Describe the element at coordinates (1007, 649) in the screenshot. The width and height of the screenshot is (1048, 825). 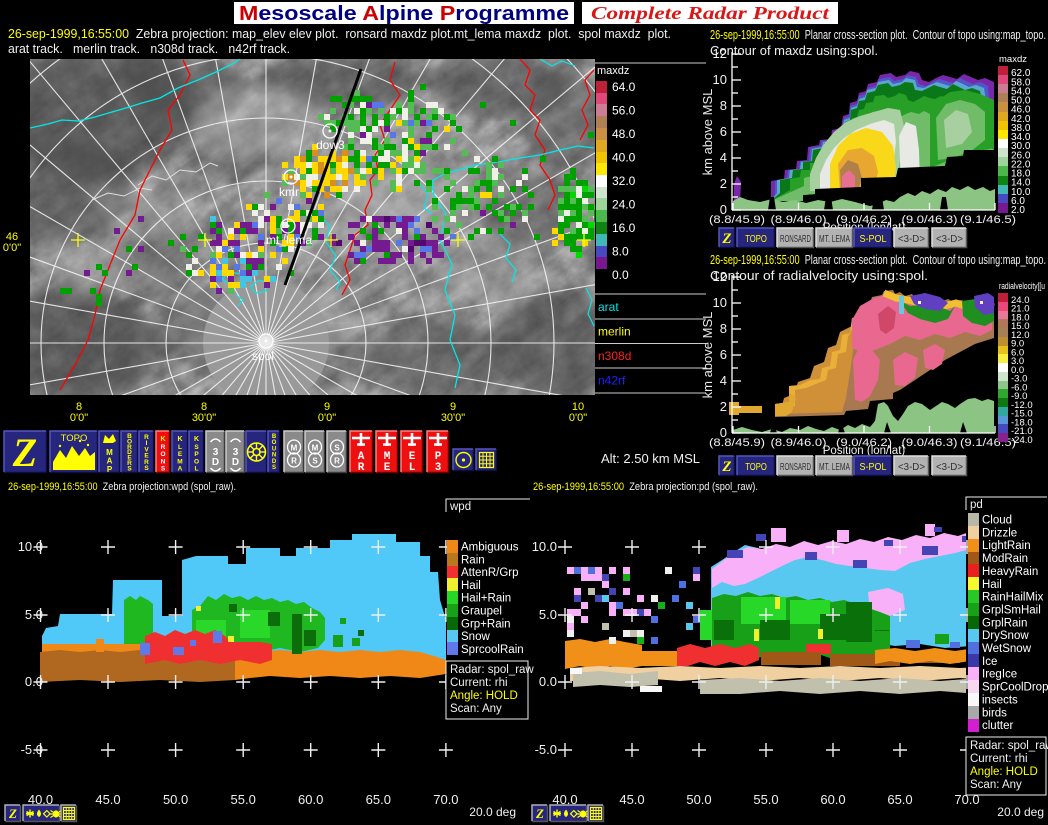
I see `svg-text: WetSnow` at that location.